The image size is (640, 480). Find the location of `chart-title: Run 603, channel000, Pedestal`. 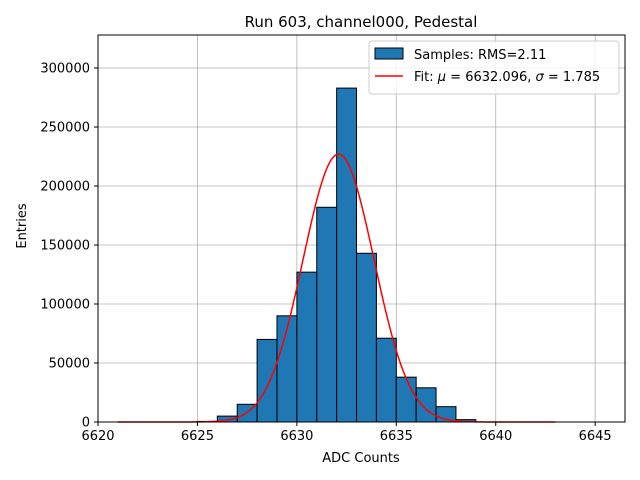

chart-title: Run 603, channel000, Pedestal is located at coordinates (361, 22).